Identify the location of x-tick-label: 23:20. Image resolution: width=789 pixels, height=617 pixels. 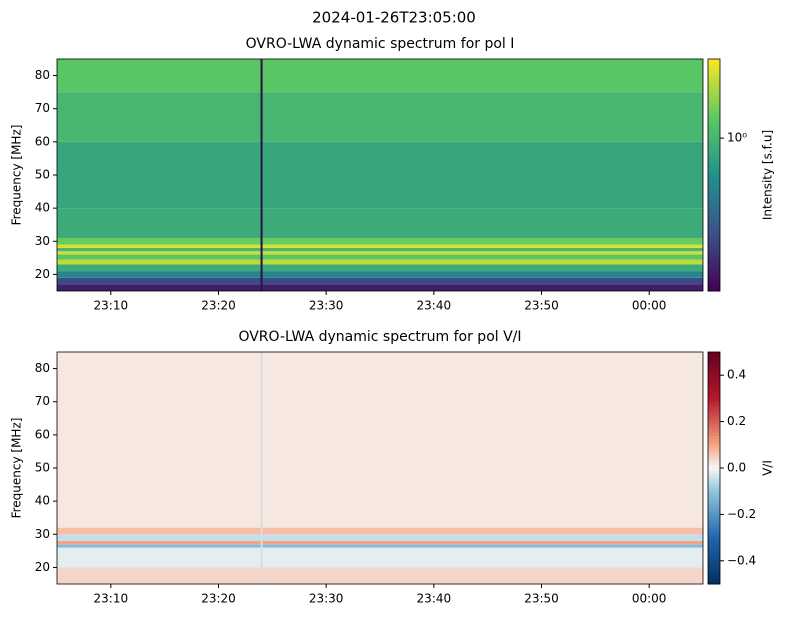
(218, 306).